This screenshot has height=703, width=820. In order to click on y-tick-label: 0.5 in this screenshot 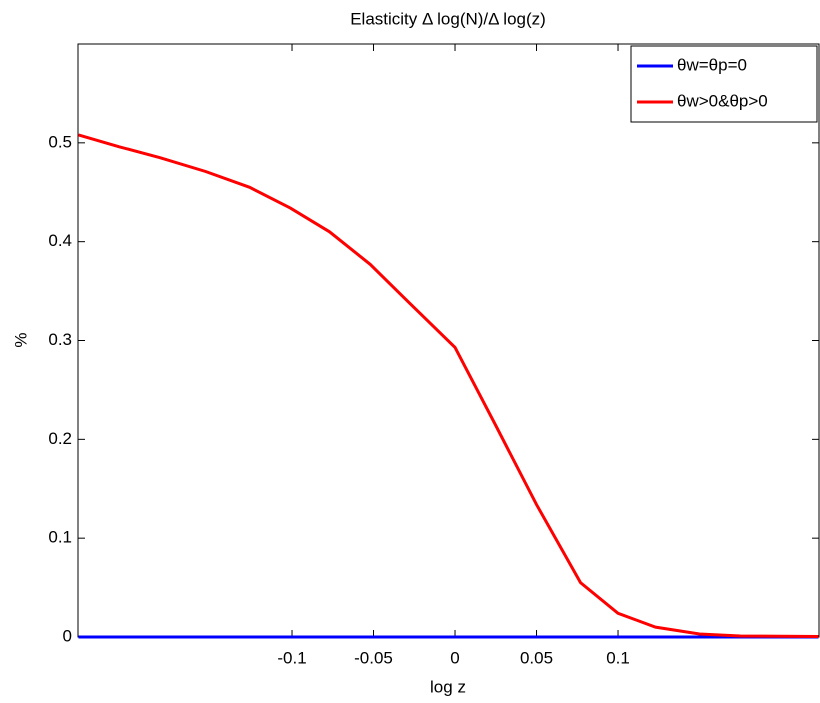, I will do `click(60, 141)`.